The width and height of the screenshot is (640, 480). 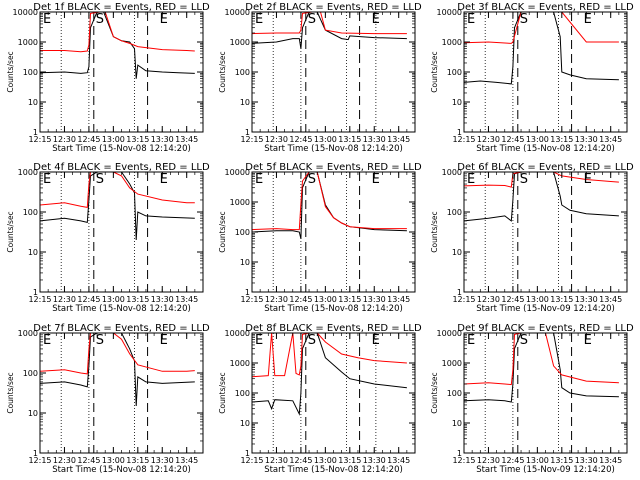 What do you see at coordinates (121, 7) in the screenshot?
I see `chart-title: Det 1f BLACK = Events, RED = LLD` at bounding box center [121, 7].